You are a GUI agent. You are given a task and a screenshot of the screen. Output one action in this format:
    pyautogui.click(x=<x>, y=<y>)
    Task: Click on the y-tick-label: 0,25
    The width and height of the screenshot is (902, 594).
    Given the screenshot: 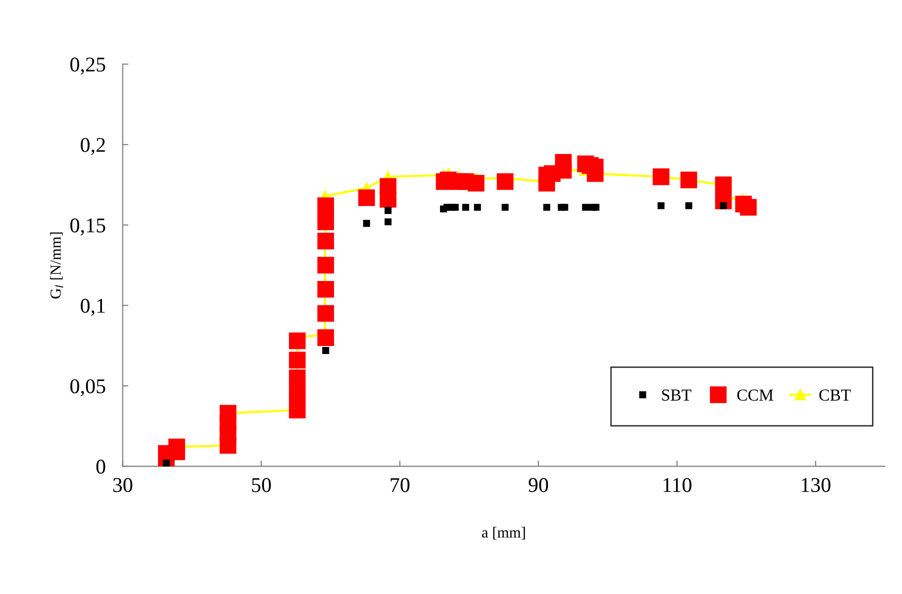 What is the action you would take?
    pyautogui.click(x=88, y=66)
    